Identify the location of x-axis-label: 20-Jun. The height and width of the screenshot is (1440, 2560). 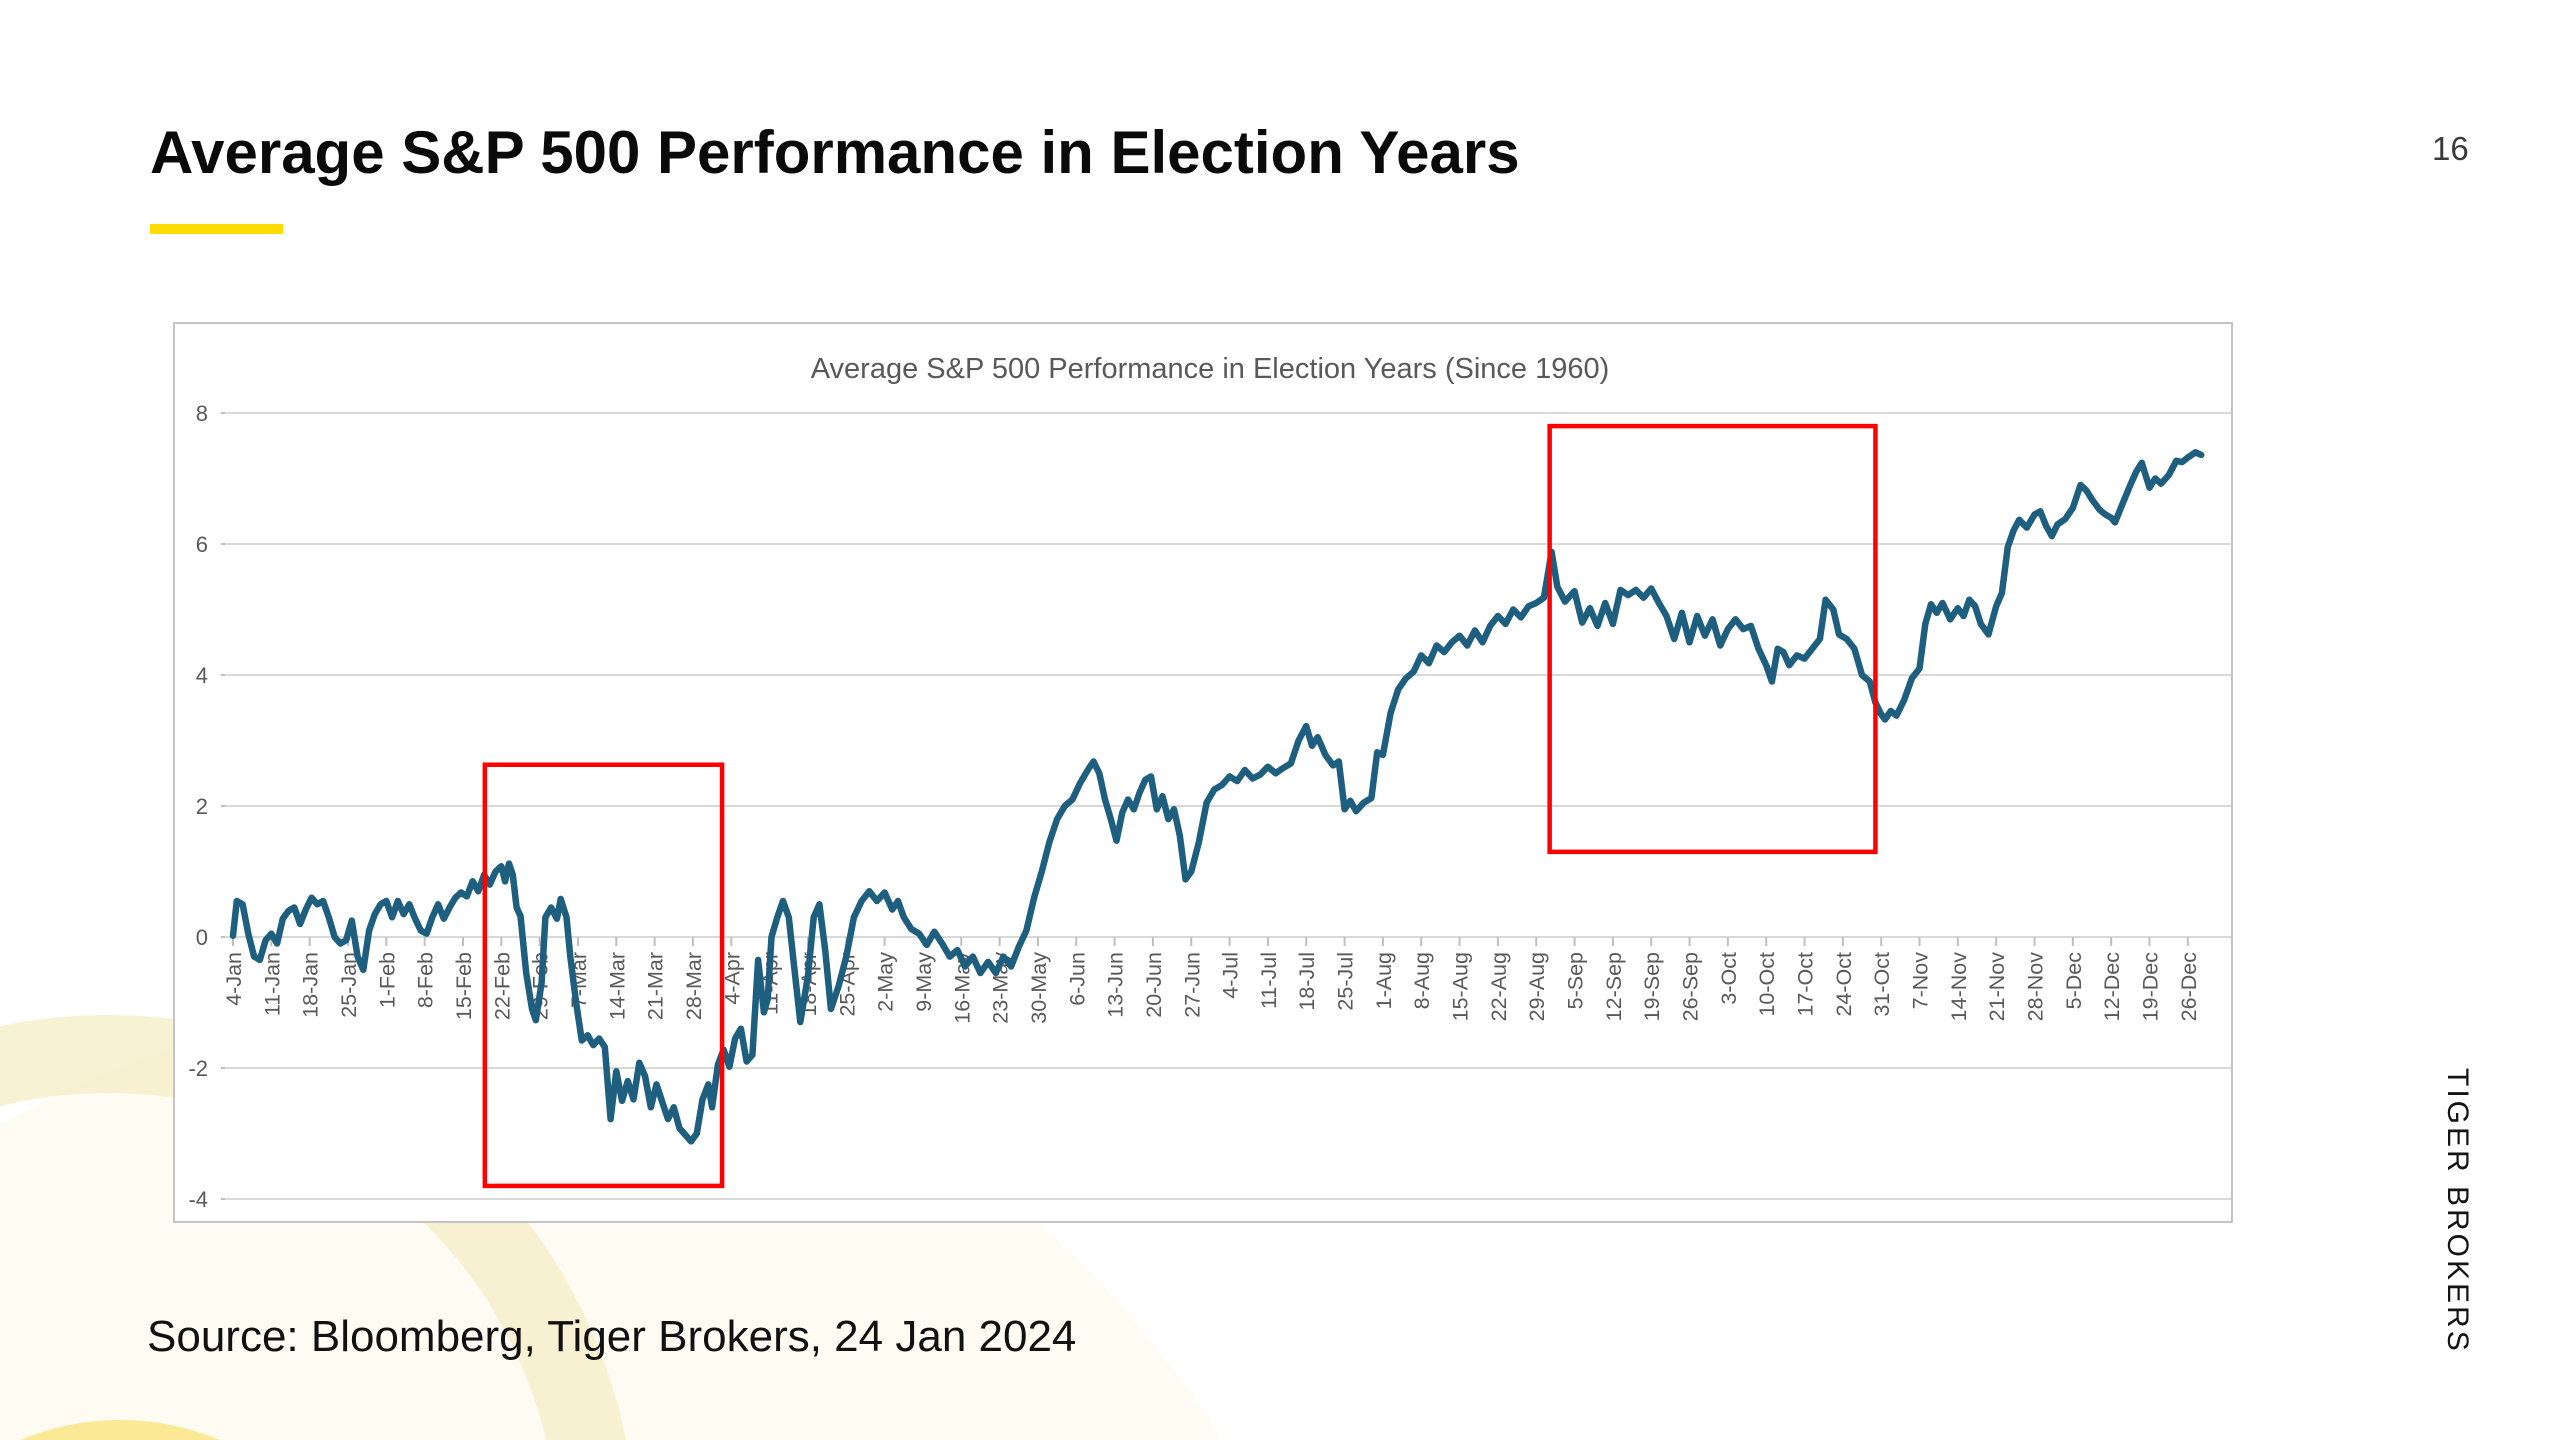
(1154, 985).